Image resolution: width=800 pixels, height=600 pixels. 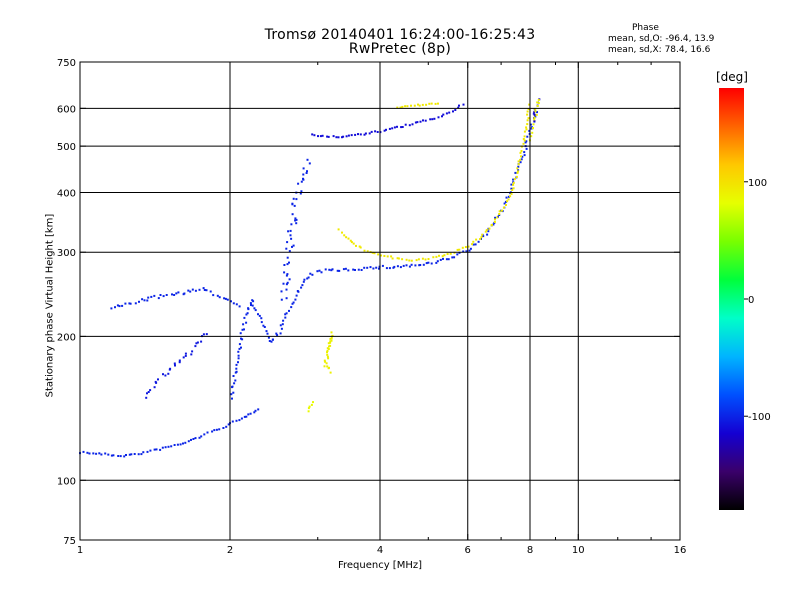 I want to click on colorbar-tick-label: 0, so click(x=751, y=300).